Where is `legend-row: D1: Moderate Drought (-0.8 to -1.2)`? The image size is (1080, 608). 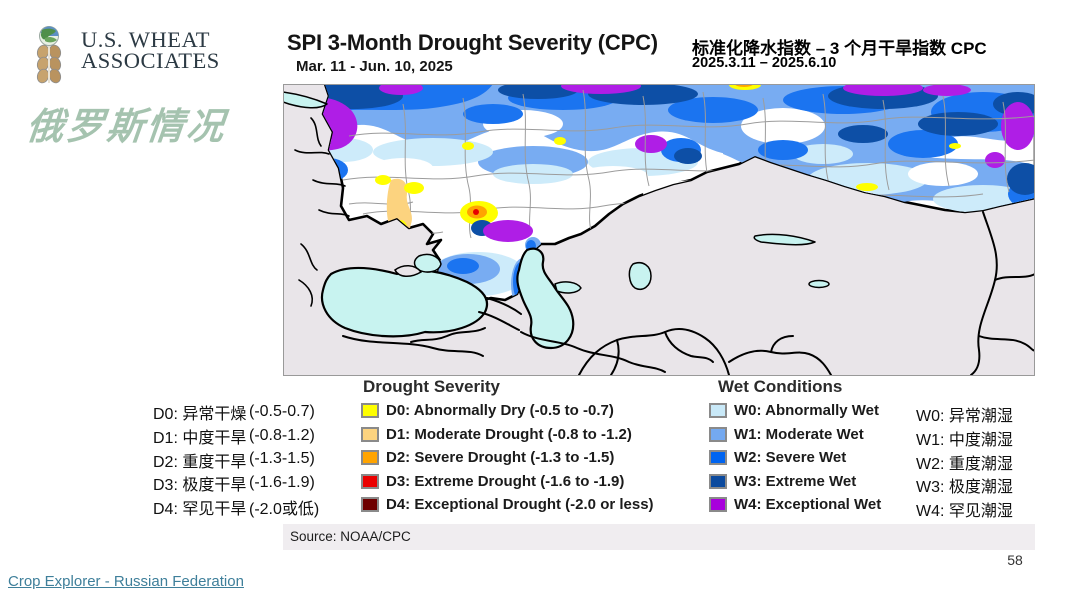 legend-row: D1: Moderate Drought (-0.8 to -1.2) is located at coordinates (507, 435).